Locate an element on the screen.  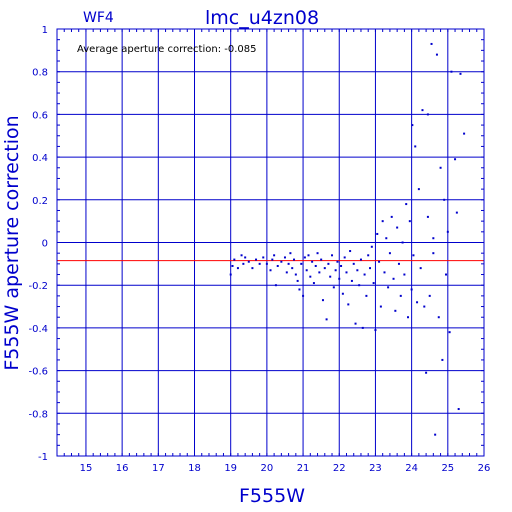
y-tick-labels: -1 -0.8 -0.6 -0.4 -0.2 0 0.2 0.4 0.6 0.8 1 is located at coordinates (38, 244).